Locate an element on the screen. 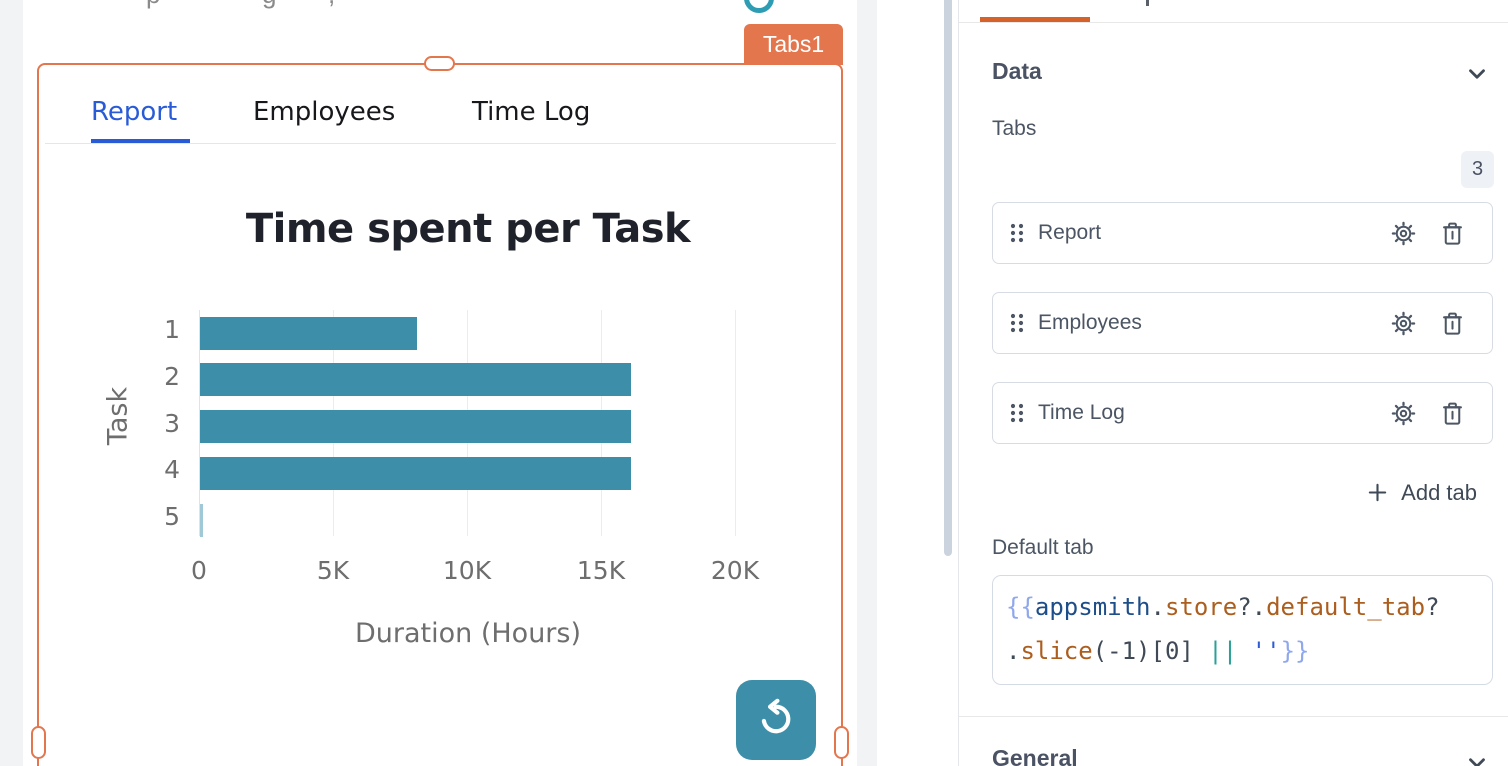  tabs-count-badge: 3 is located at coordinates (1477, 169).